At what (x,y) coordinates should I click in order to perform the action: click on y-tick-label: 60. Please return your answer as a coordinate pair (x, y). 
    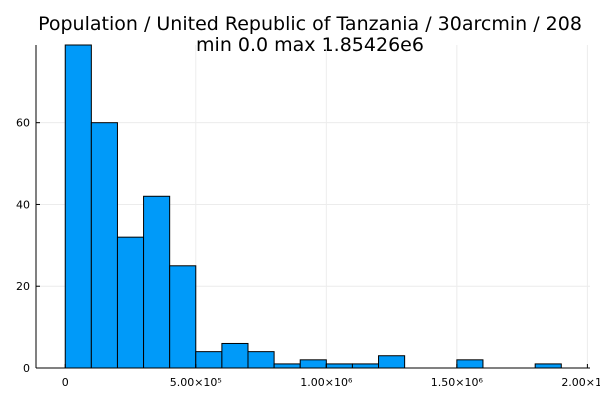
    Looking at the image, I should click on (23, 123).